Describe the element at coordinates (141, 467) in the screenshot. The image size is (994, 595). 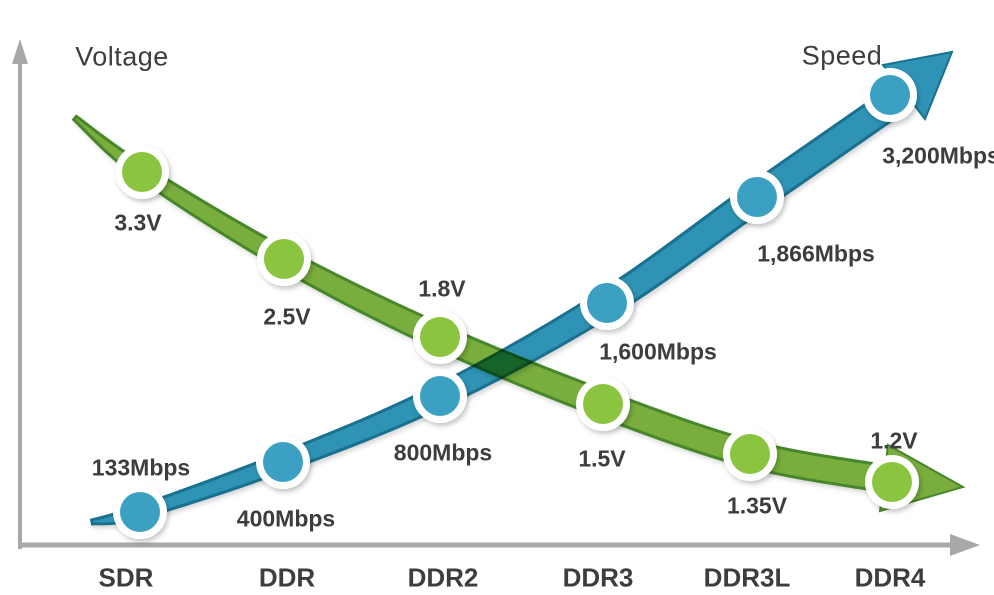
I see `value-label-speed-SDR: 133Mbps` at that location.